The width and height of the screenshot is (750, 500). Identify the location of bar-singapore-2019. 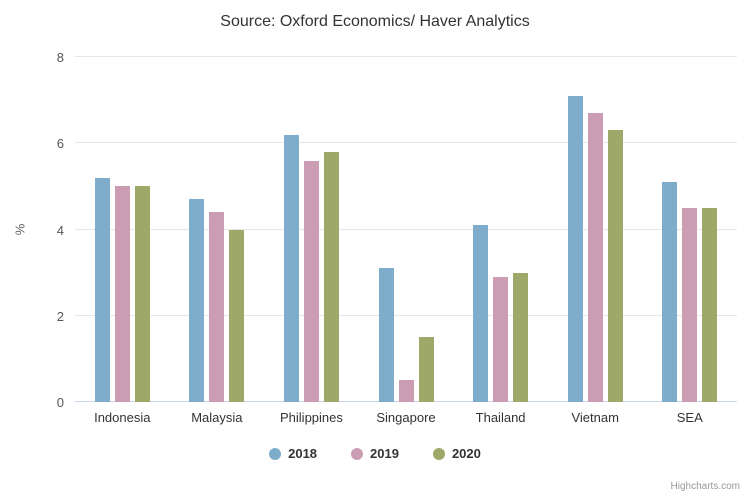
(406, 391).